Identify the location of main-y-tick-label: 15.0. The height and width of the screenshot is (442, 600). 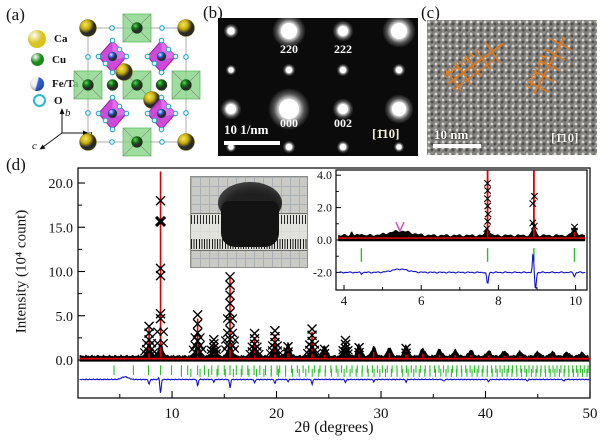
(61, 228).